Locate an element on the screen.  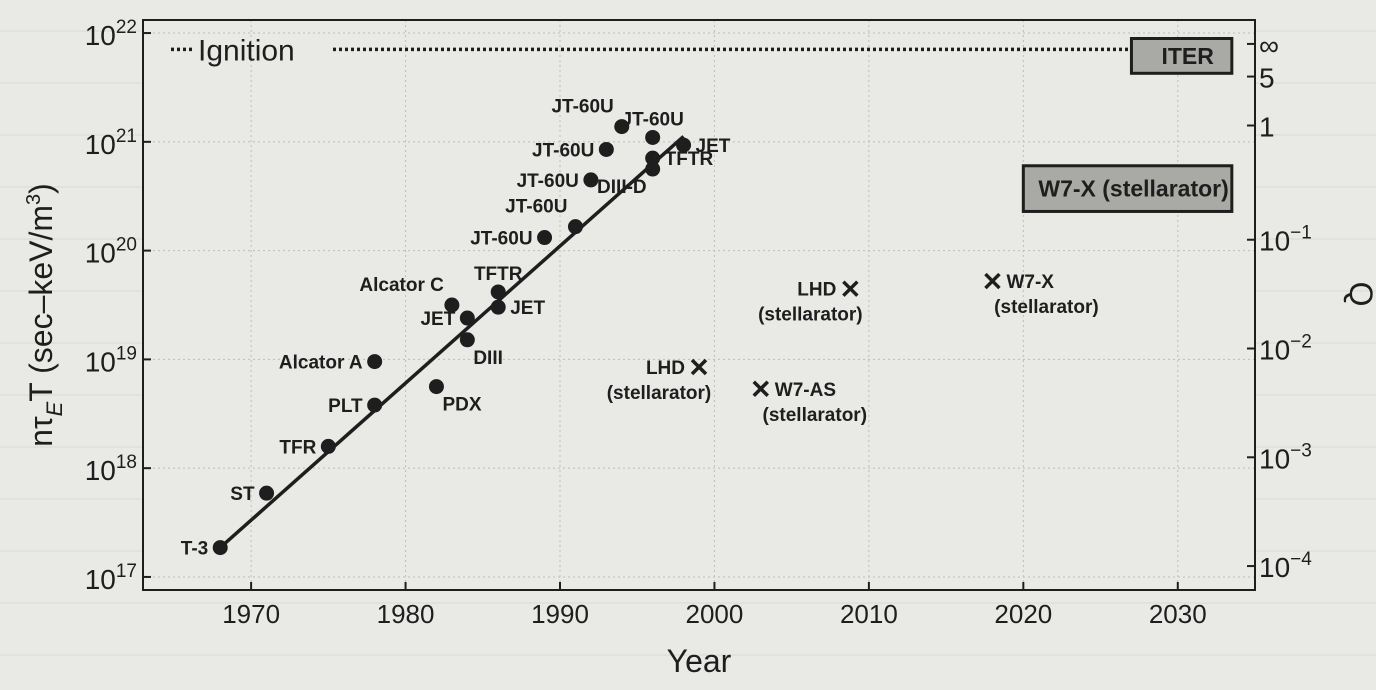
x-tick-label: 1990 is located at coordinates (560, 614).